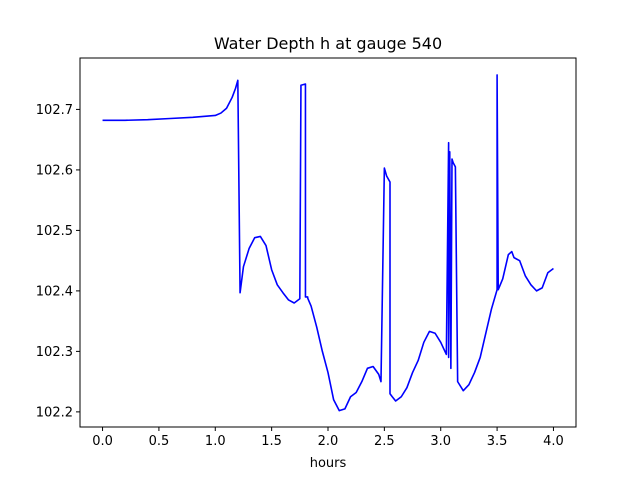 The image size is (640, 480). What do you see at coordinates (328, 463) in the screenshot?
I see `x-axis-label: hours` at bounding box center [328, 463].